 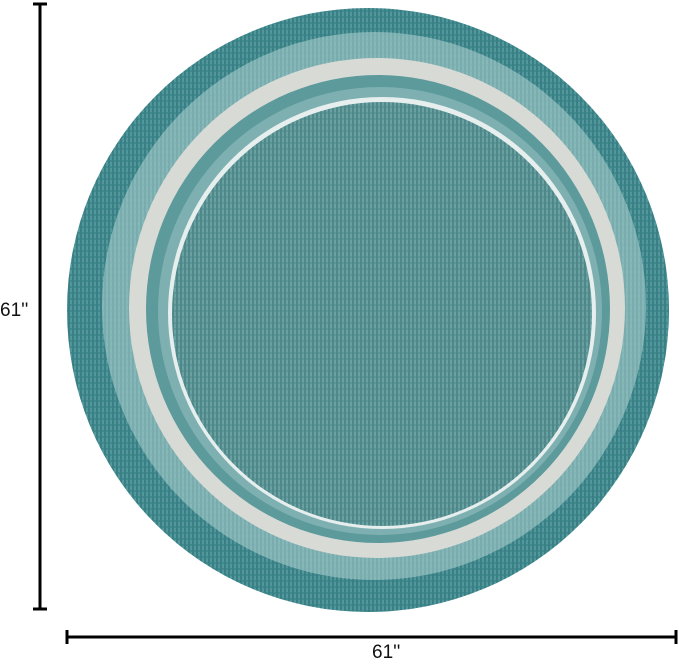 I want to click on width-label: 61'', so click(x=386, y=652).